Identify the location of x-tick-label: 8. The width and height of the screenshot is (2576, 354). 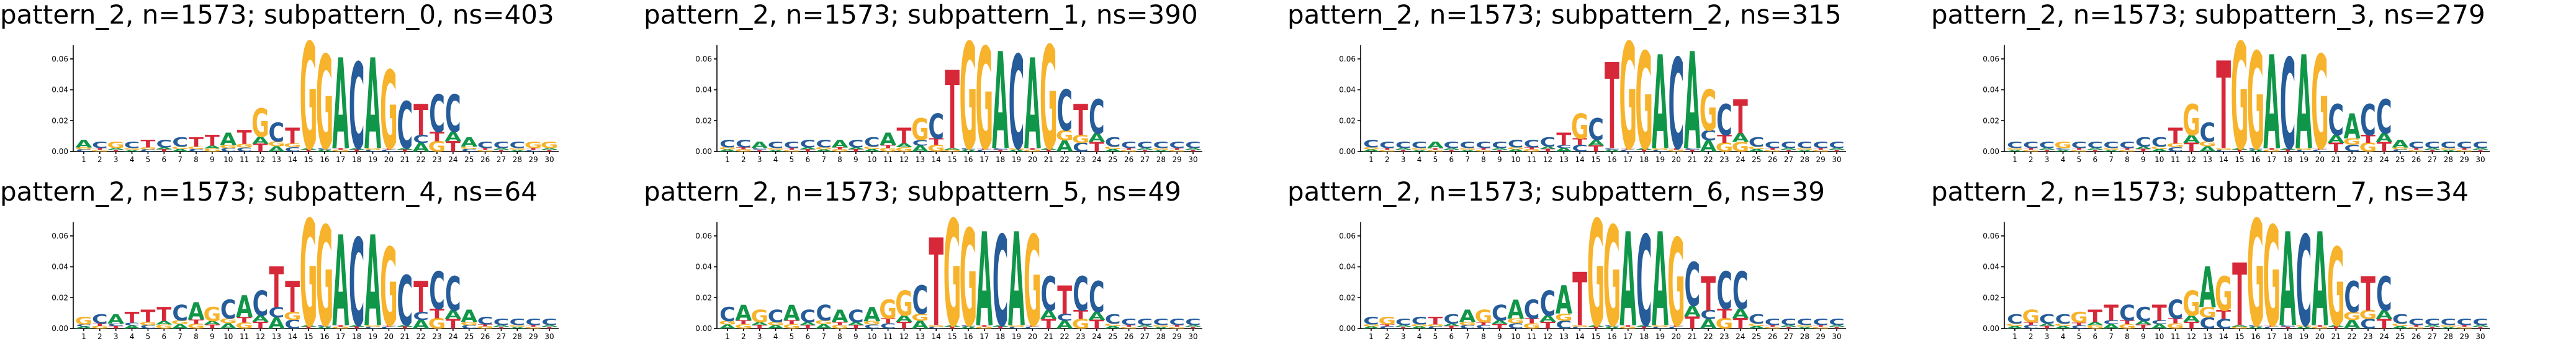
(2127, 337).